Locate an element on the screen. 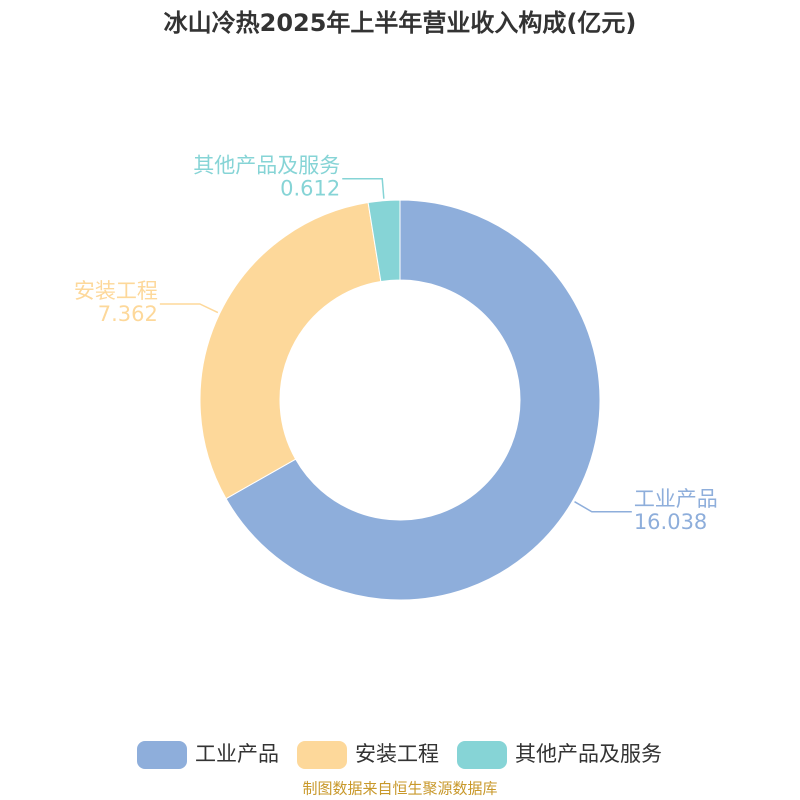  chart-title: 冰山冷热2025年上半年营业收入构成(亿元) is located at coordinates (400, 23).